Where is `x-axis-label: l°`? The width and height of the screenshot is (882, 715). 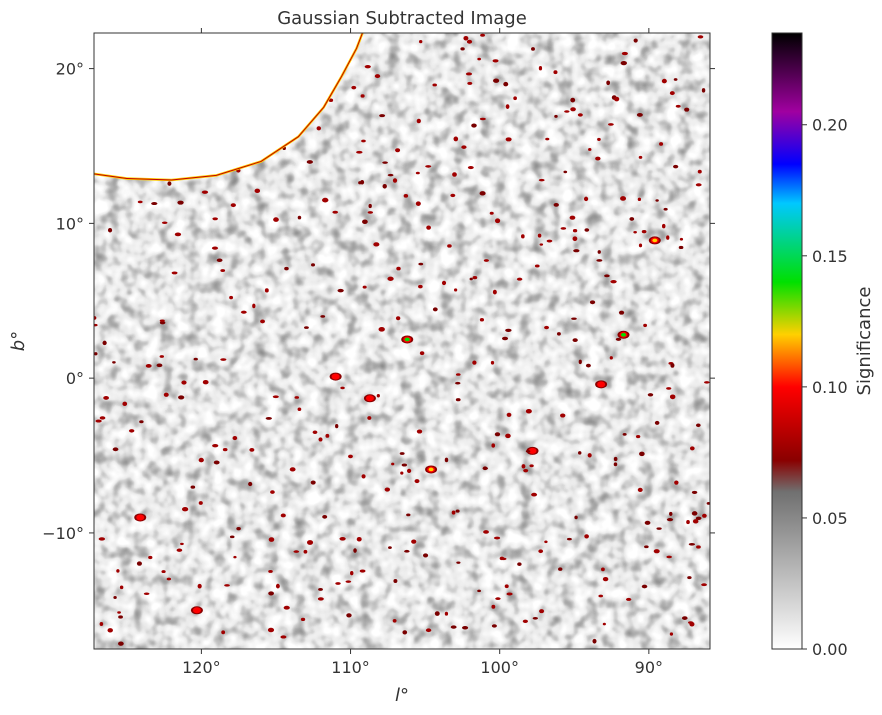 x-axis-label: l° is located at coordinates (402, 695).